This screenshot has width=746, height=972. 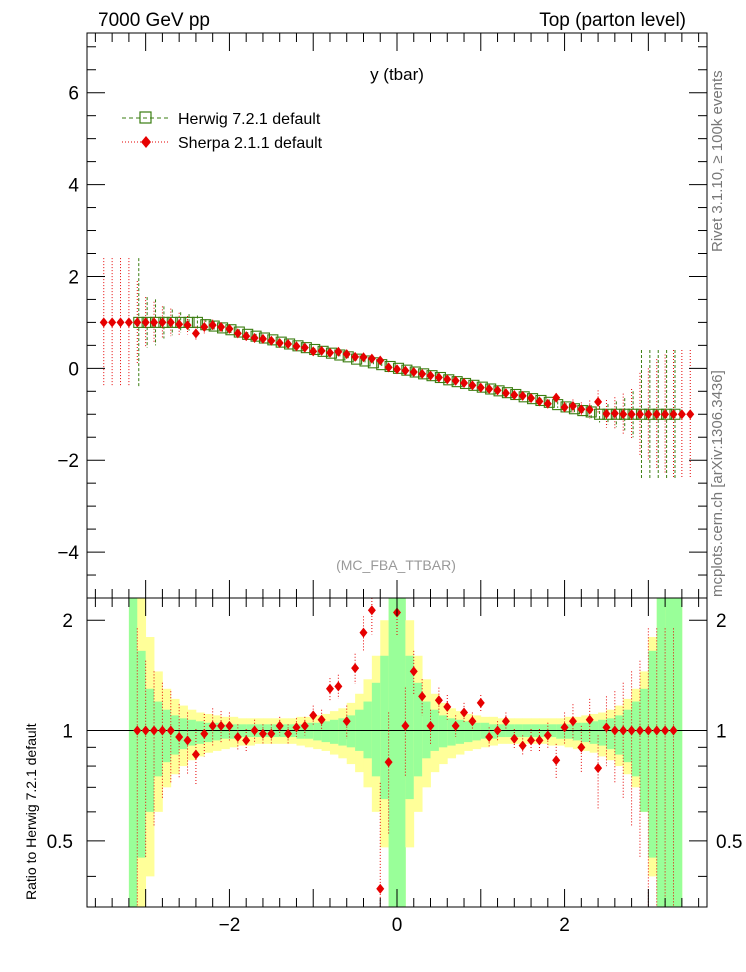 What do you see at coordinates (729, 842) in the screenshot?
I see `ratio-y-tick-label-right: 0.5` at bounding box center [729, 842].